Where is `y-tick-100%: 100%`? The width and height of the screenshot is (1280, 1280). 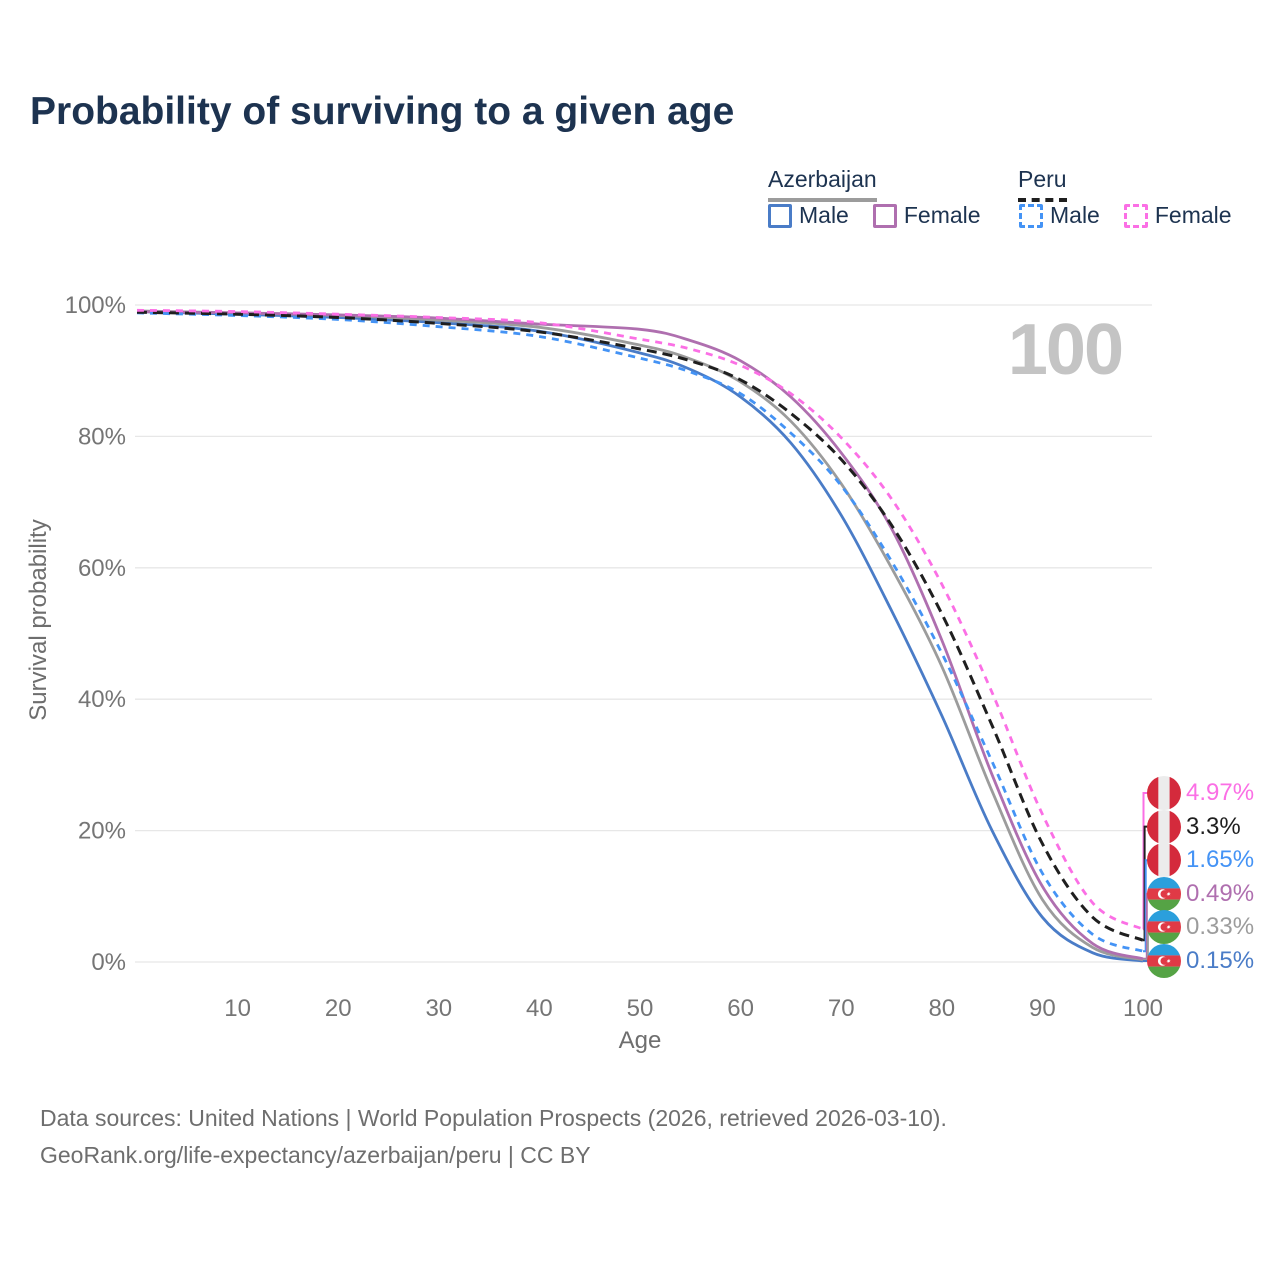
y-tick-100%: 100% is located at coordinates (95, 305).